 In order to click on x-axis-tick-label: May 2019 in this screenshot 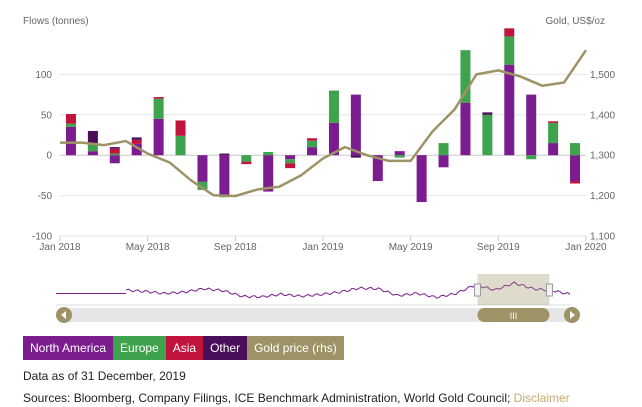, I will do `click(411, 247)`.